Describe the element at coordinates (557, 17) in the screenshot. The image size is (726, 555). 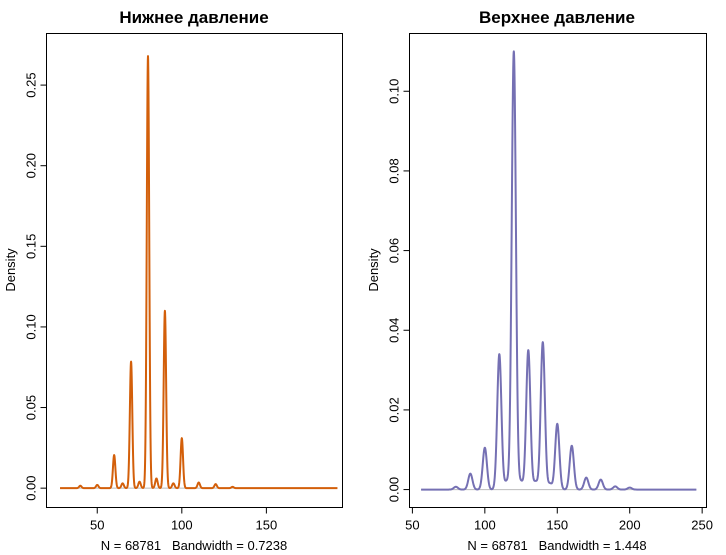
I see `chart-title: Верхнее давление` at that location.